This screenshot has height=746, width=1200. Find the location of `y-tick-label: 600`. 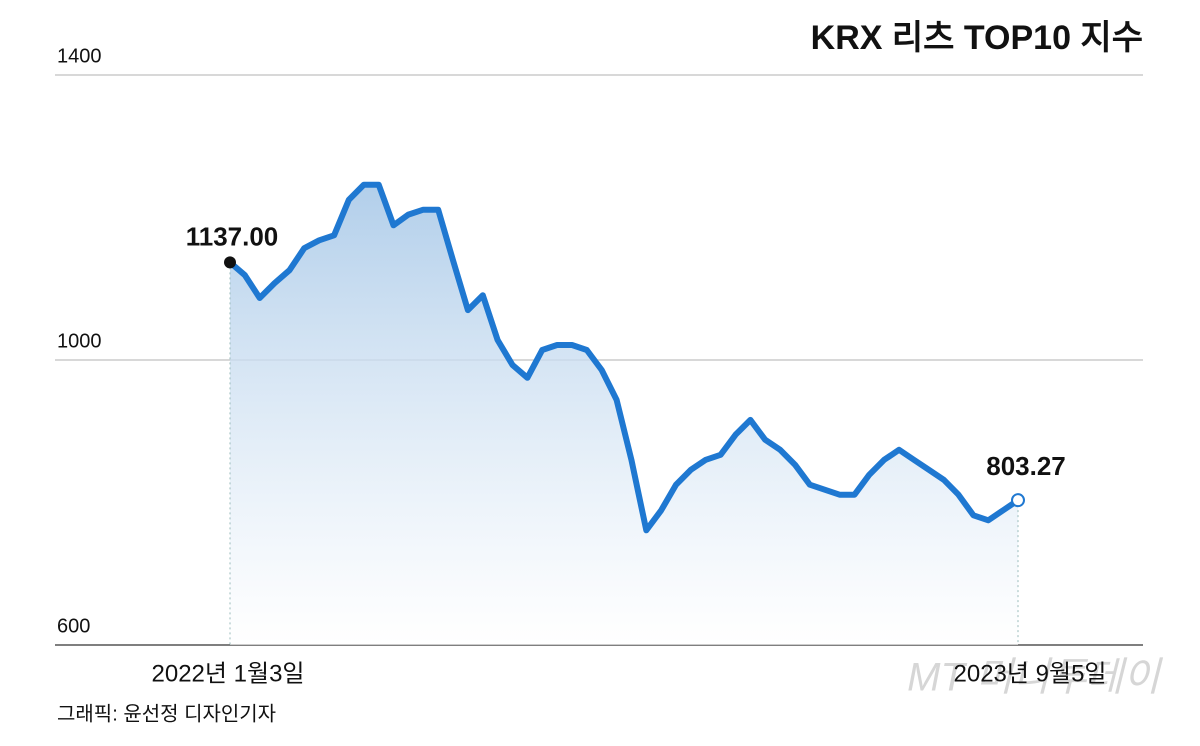

y-tick-label: 600 is located at coordinates (73, 626).